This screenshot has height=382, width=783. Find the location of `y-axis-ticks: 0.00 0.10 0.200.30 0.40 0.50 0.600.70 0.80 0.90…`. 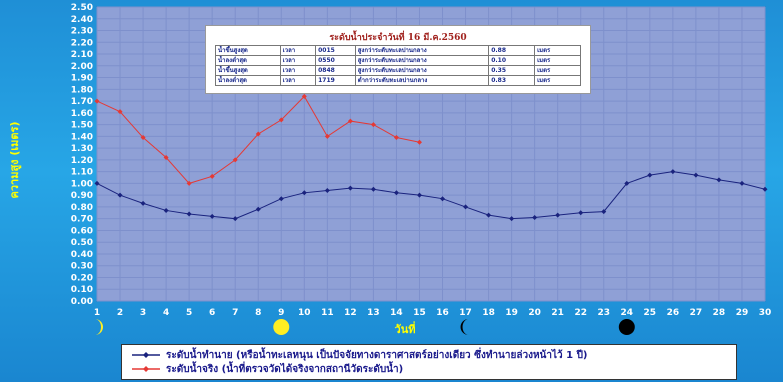

y-axis-ticks: 0.00 0.10 0.200.30 0.40 0.50 0.600.70 0.80 0.90… is located at coordinates (82, 155).